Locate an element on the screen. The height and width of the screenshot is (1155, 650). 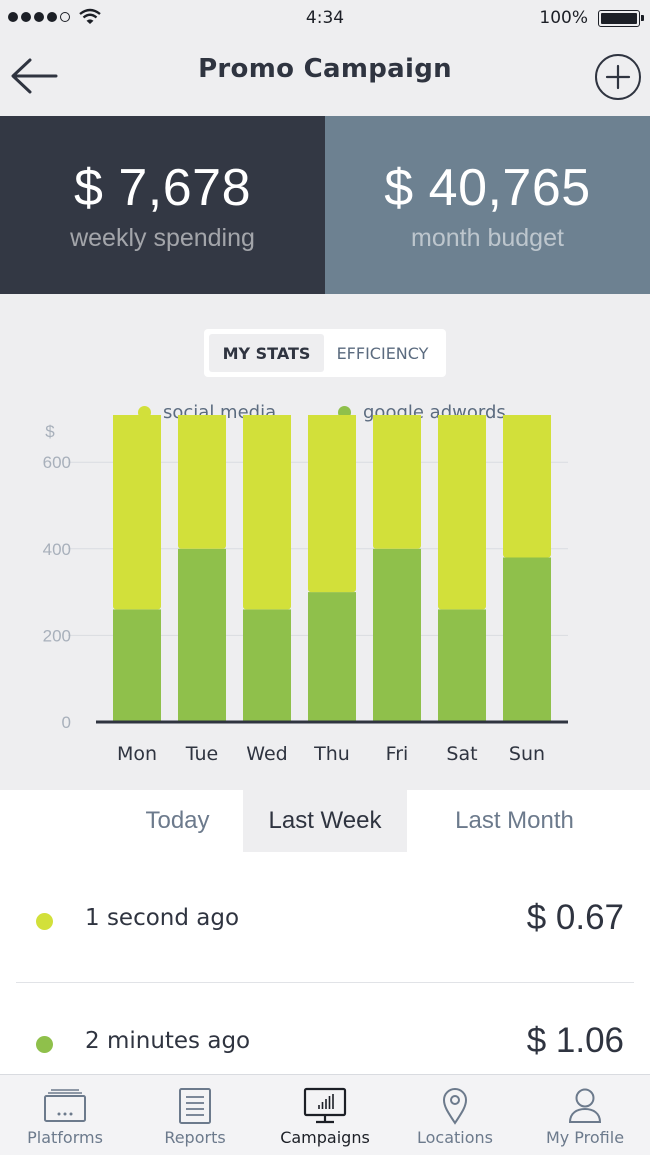
month-budget-label: month budget is located at coordinates (487, 237).